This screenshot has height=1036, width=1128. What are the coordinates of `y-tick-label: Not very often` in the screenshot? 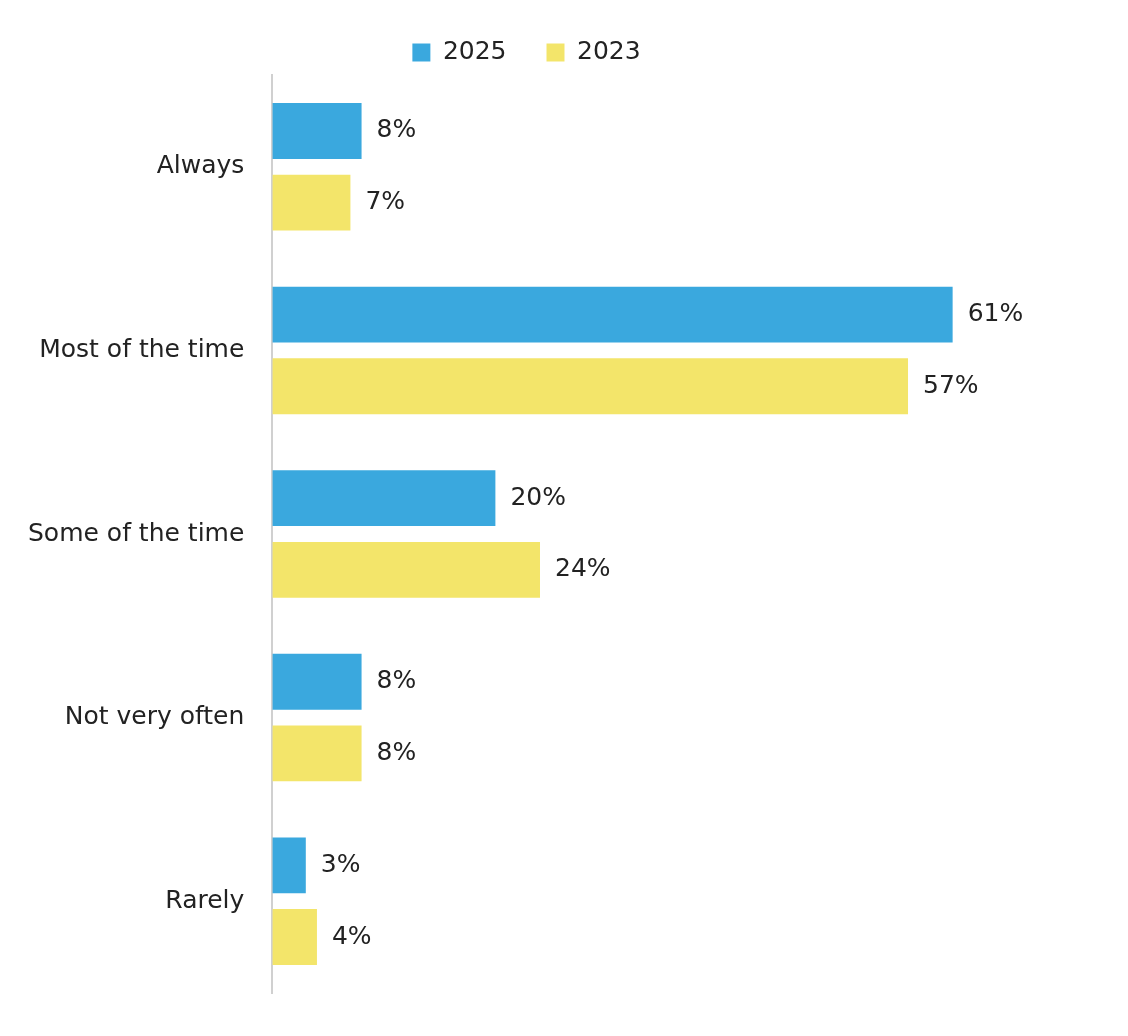 It's located at (154, 716).